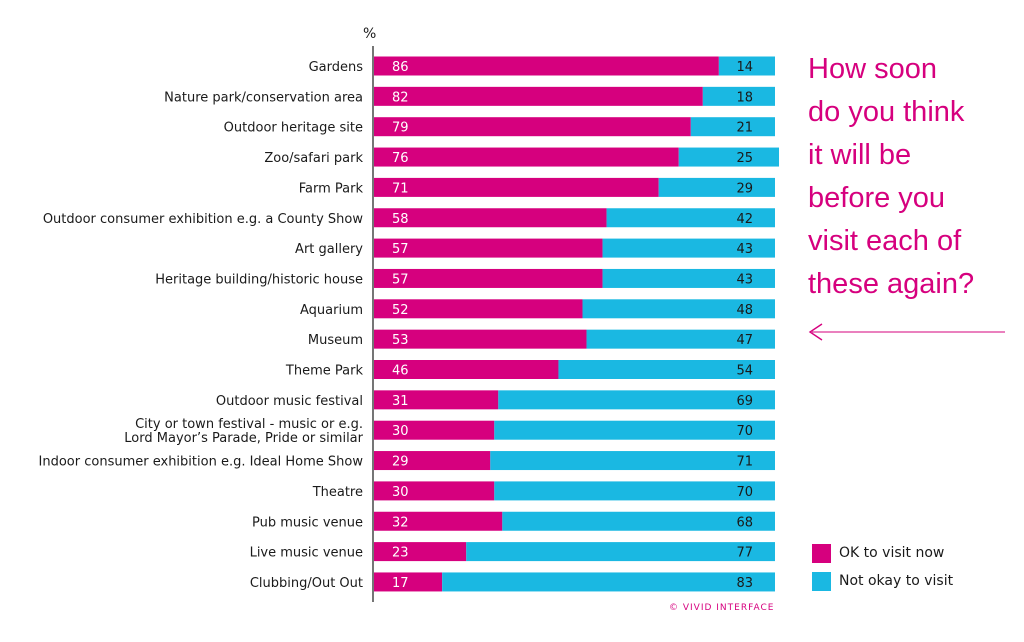 The image size is (1024, 642). I want to click on arrow-icon, so click(815, 332).